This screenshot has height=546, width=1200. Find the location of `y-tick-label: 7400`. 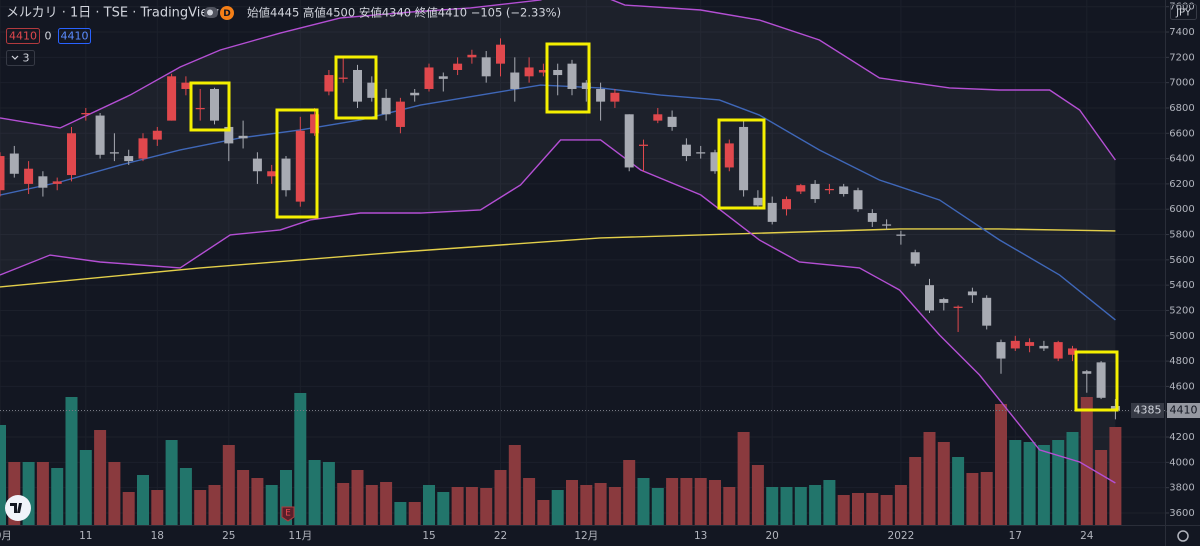

y-tick-label: 7400 is located at coordinates (1181, 32).